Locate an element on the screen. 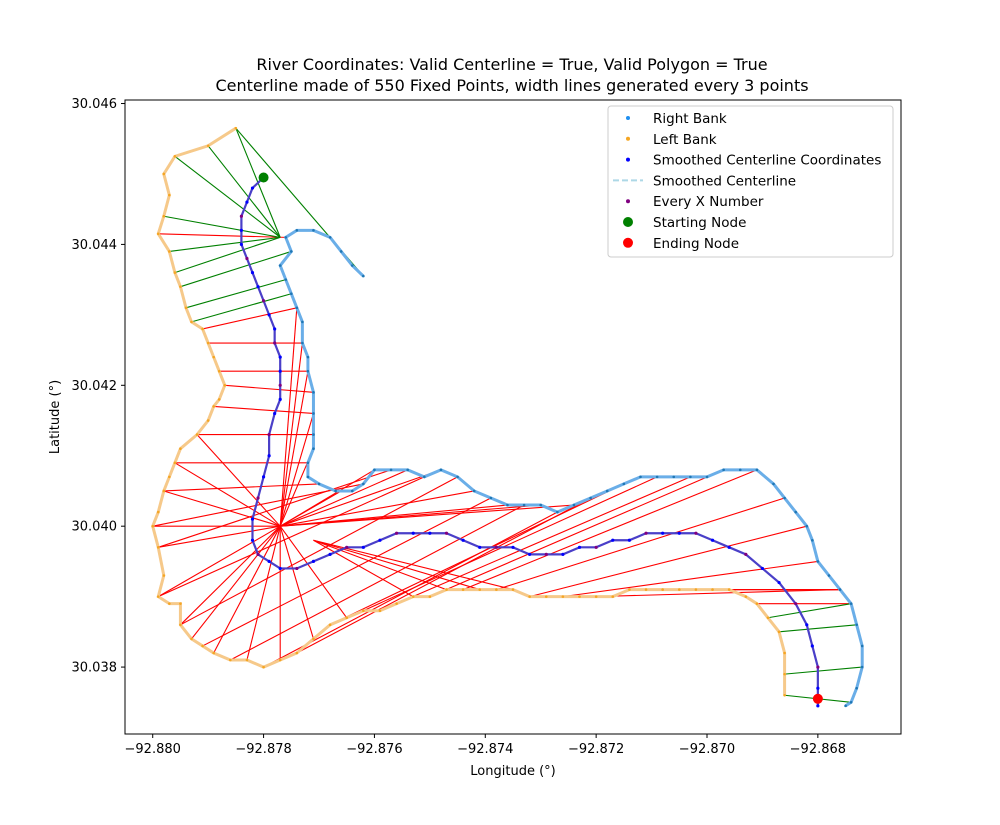  legend-label-3: Smoothed Centerline is located at coordinates (724, 181).